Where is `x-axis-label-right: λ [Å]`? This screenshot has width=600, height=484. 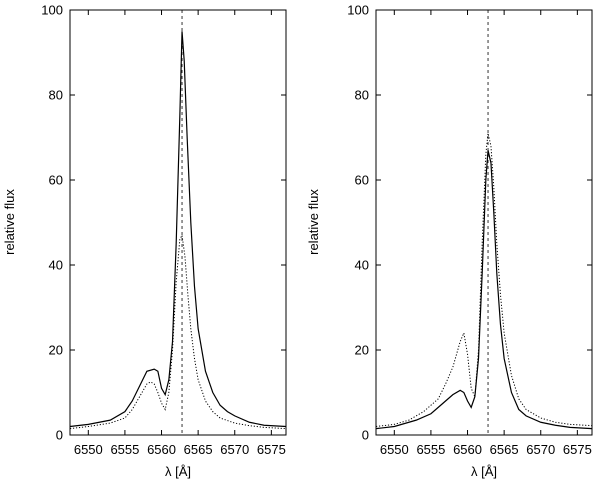 x-axis-label-right: λ [Å] is located at coordinates (484, 471).